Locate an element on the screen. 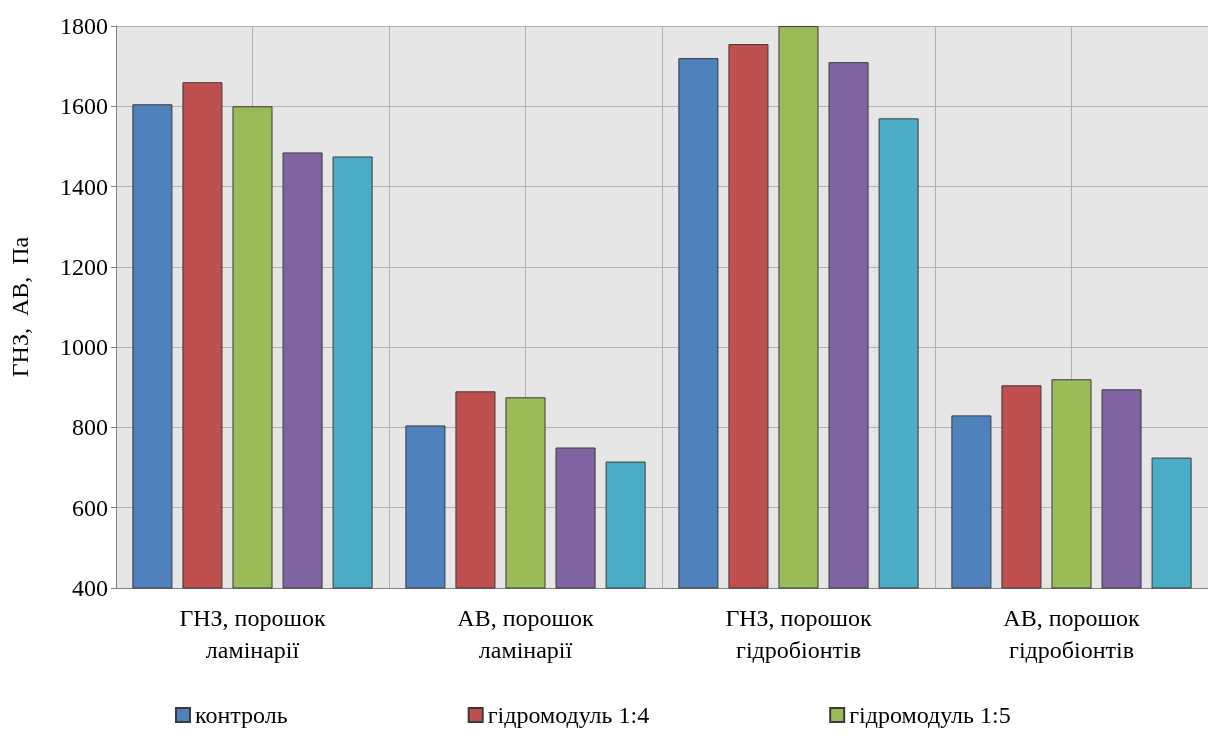 This screenshot has width=1208, height=736. legend-label: контроль is located at coordinates (241, 715).